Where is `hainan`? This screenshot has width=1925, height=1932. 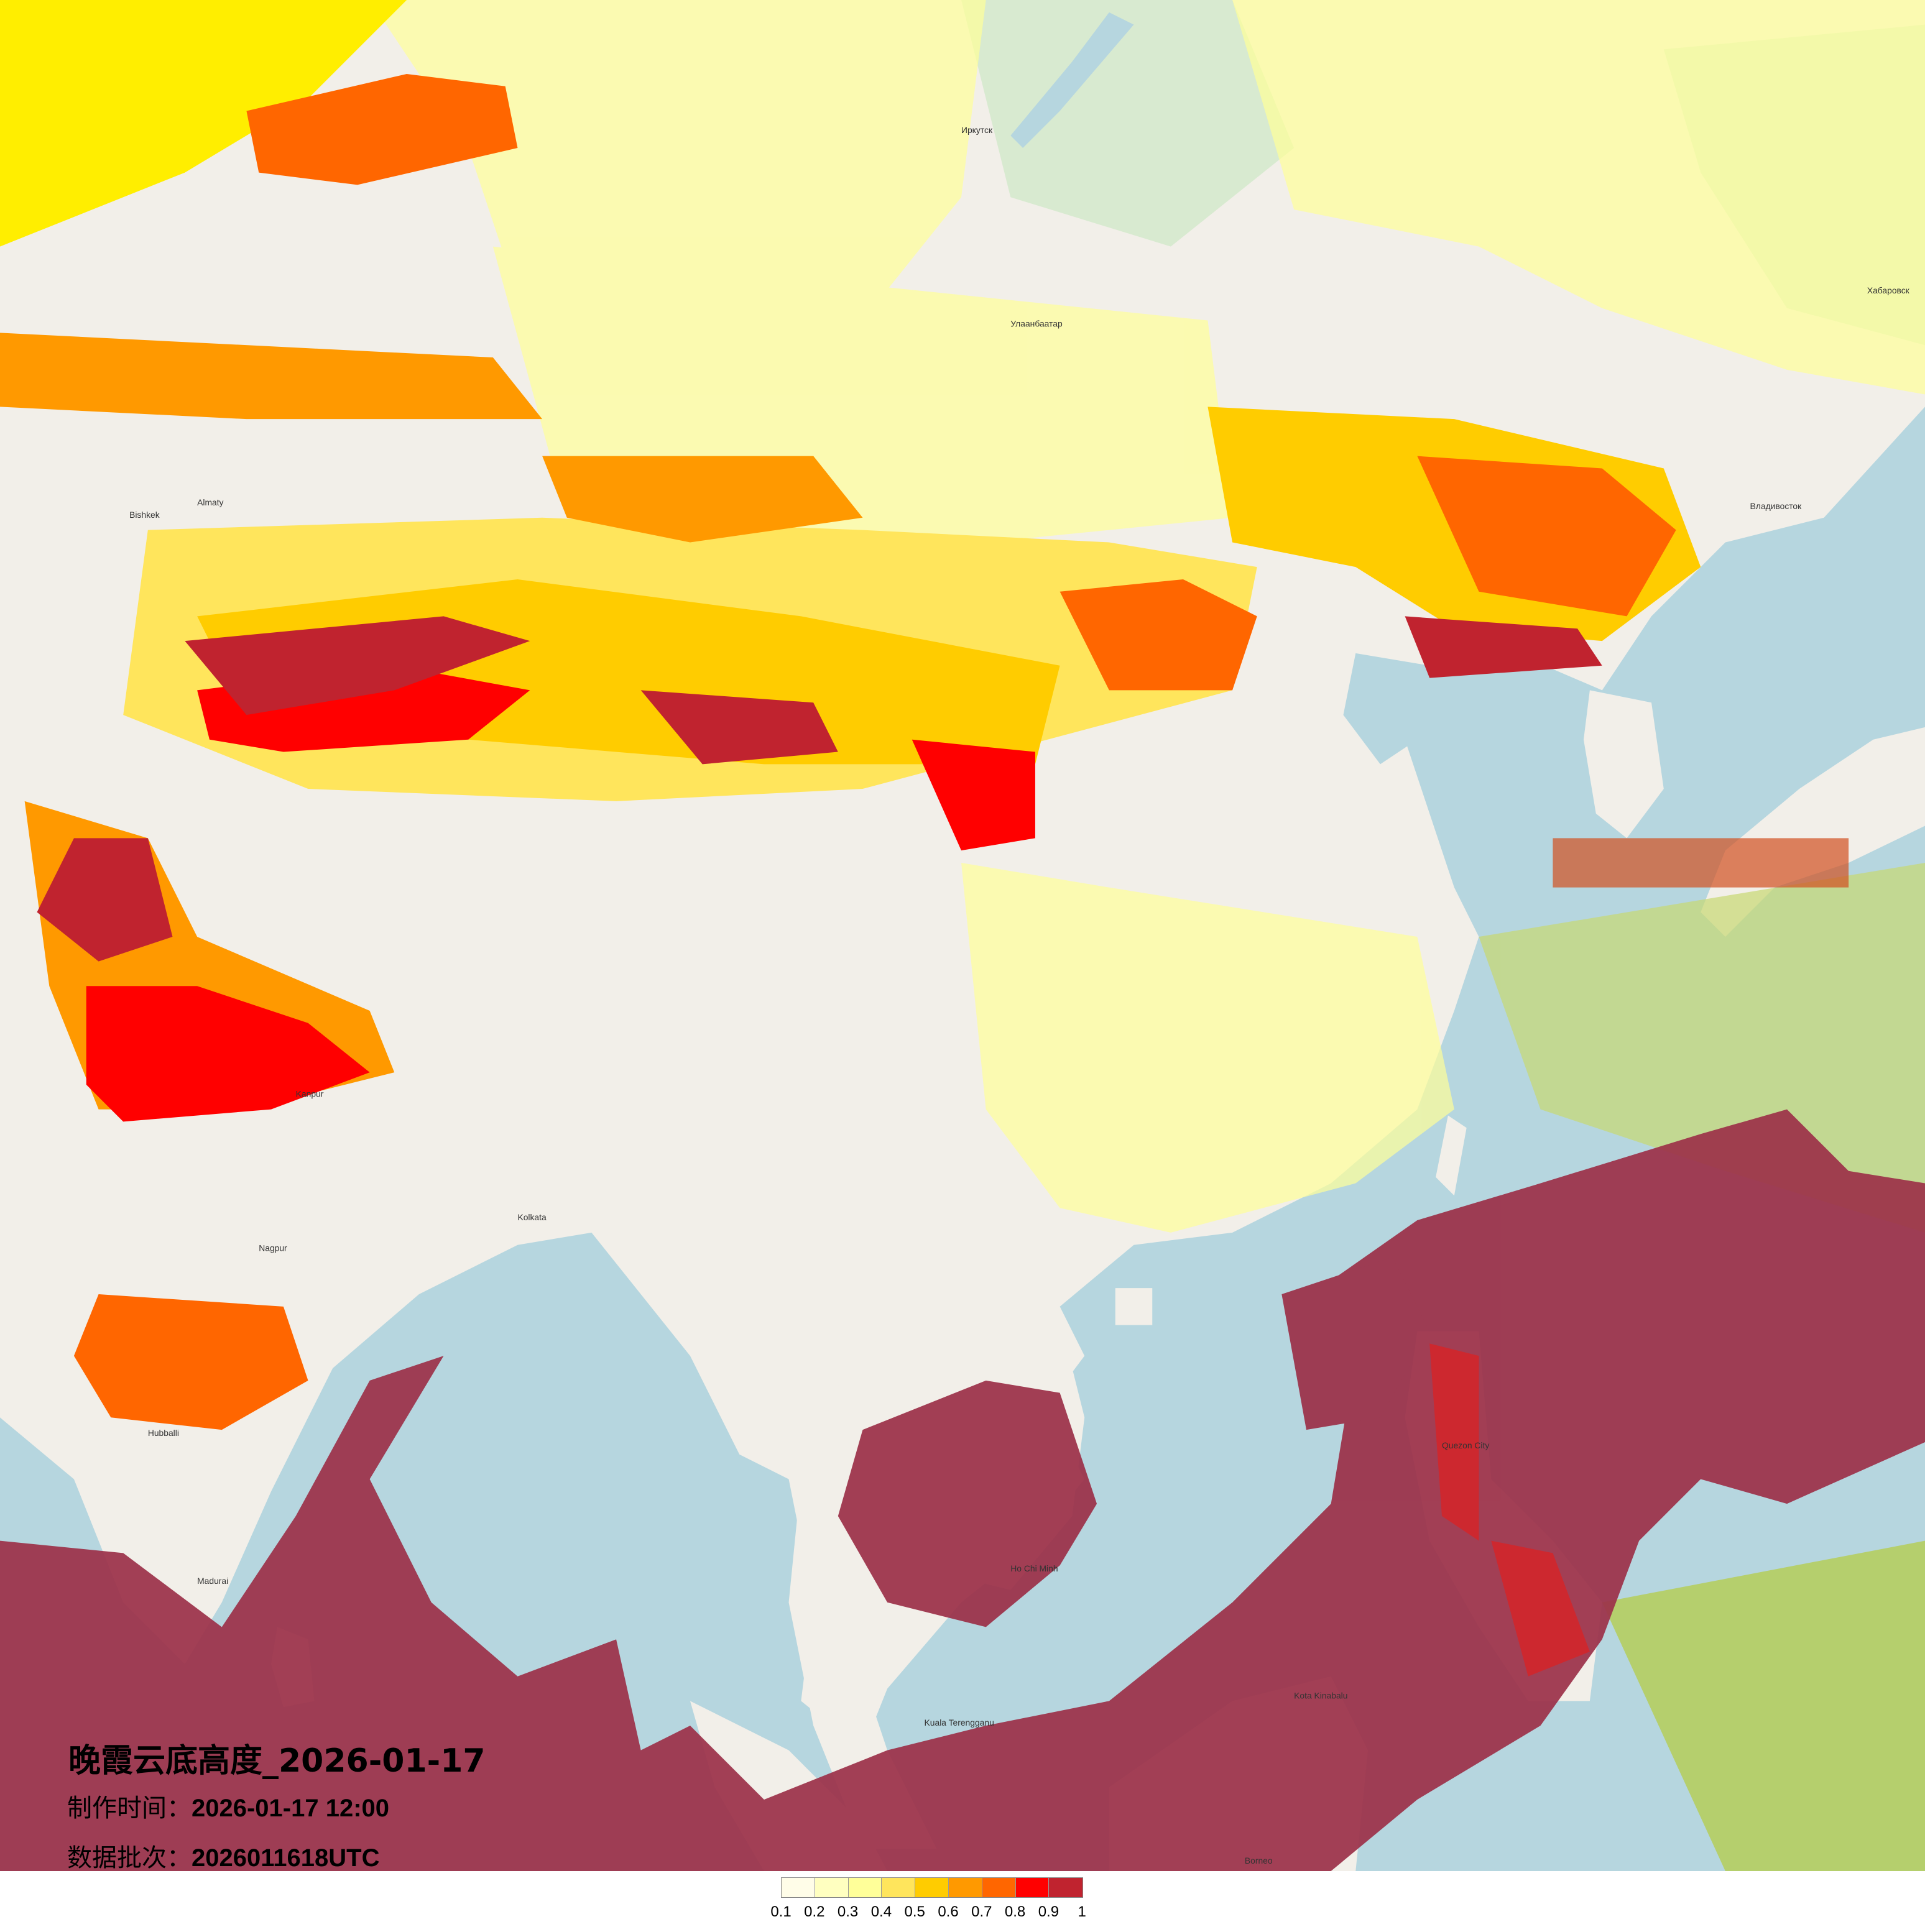 hainan is located at coordinates (1134, 1306).